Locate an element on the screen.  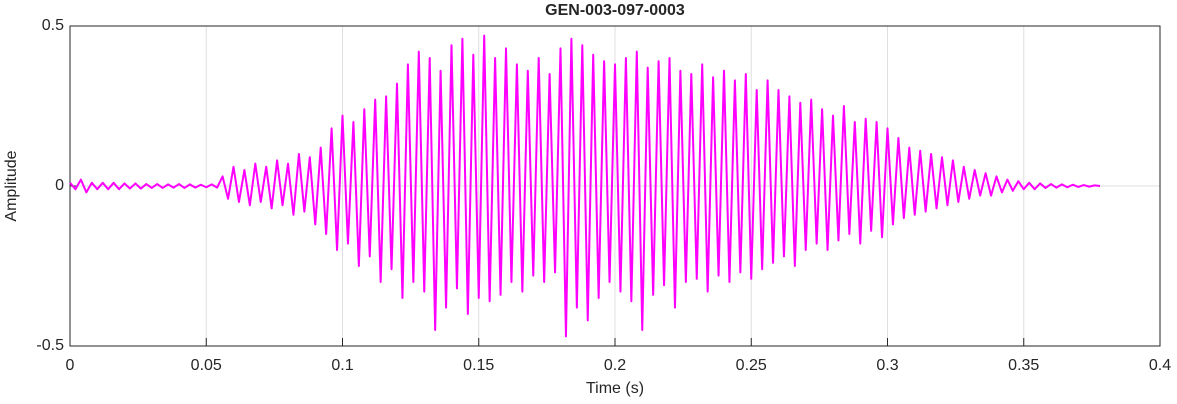
y-axis-label: Amplitude is located at coordinates (11, 185).